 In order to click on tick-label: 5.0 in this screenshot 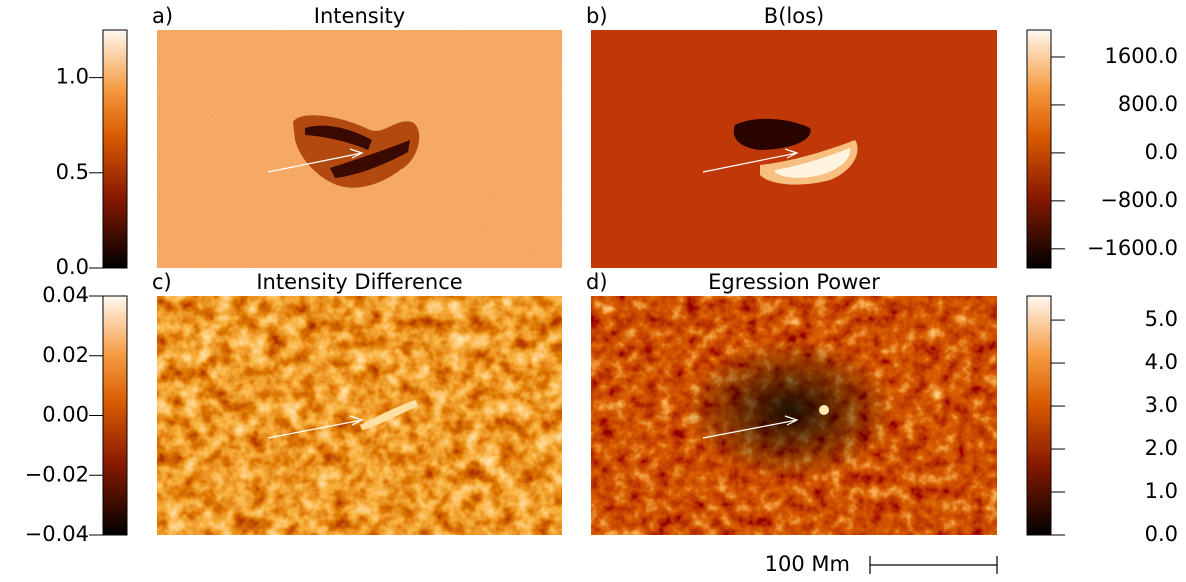, I will do `click(1161, 319)`.